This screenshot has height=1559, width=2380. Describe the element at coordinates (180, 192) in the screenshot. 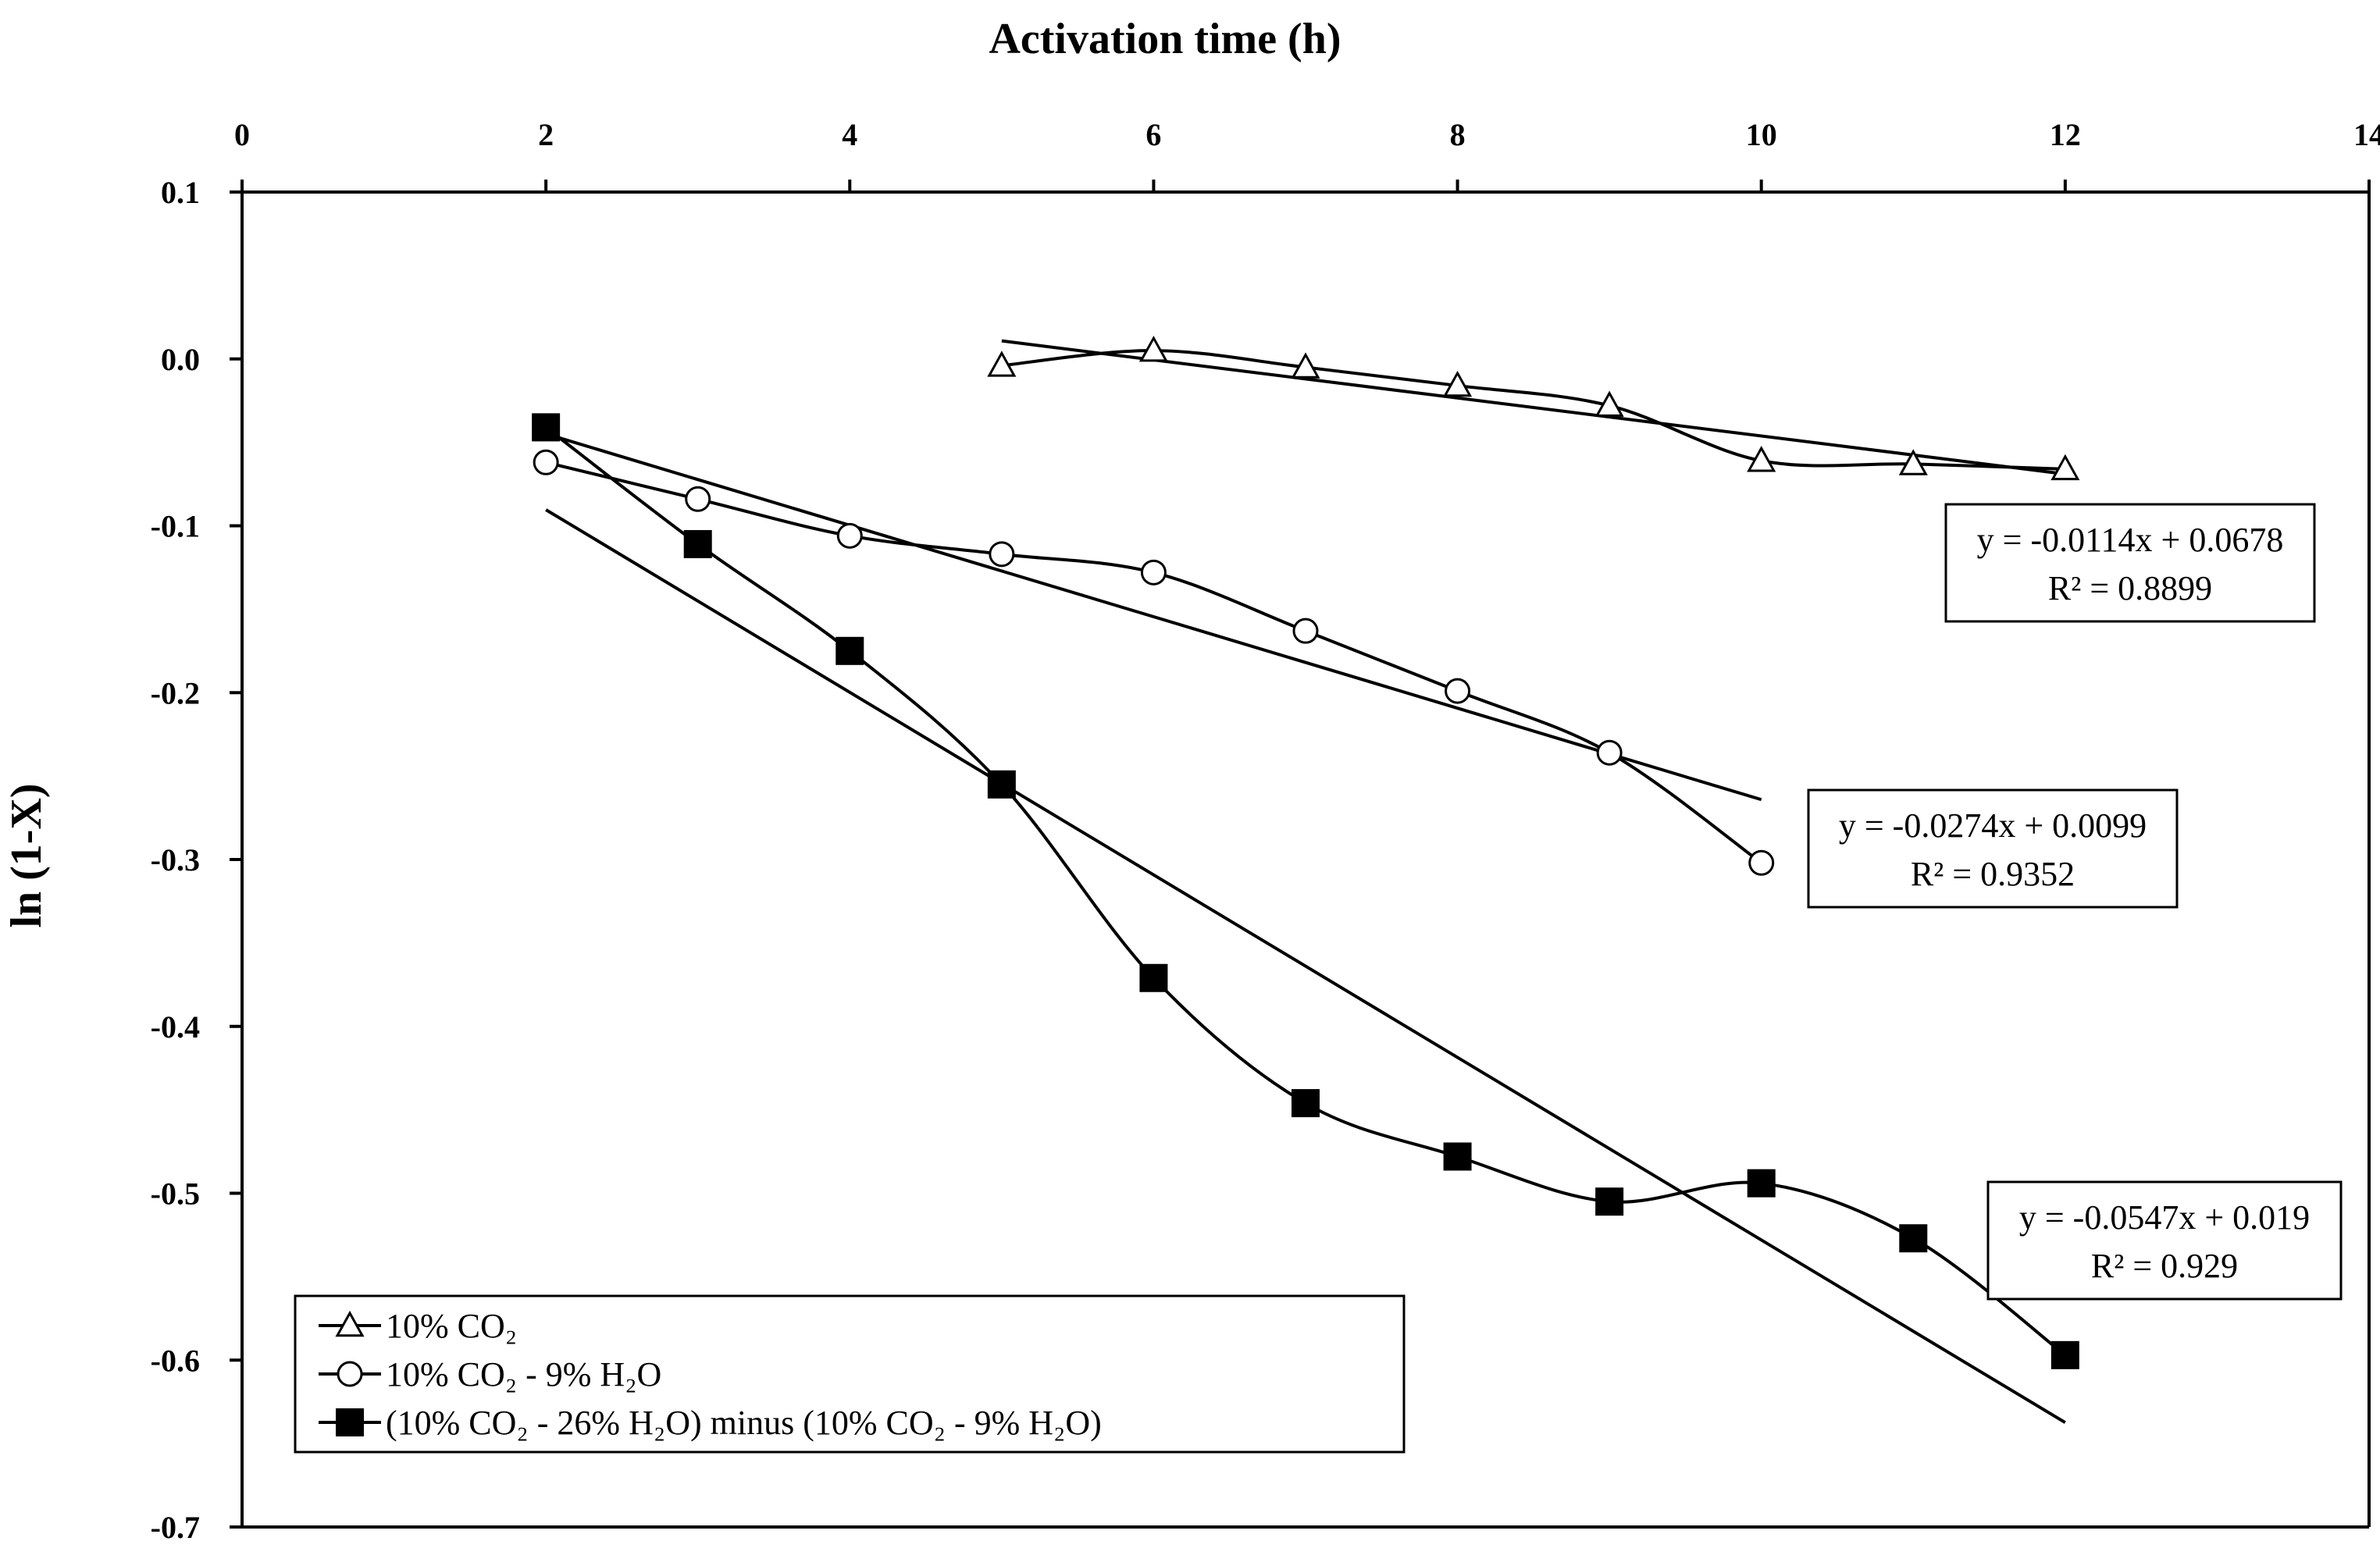

I see `y-tick-label: 0.1` at that location.